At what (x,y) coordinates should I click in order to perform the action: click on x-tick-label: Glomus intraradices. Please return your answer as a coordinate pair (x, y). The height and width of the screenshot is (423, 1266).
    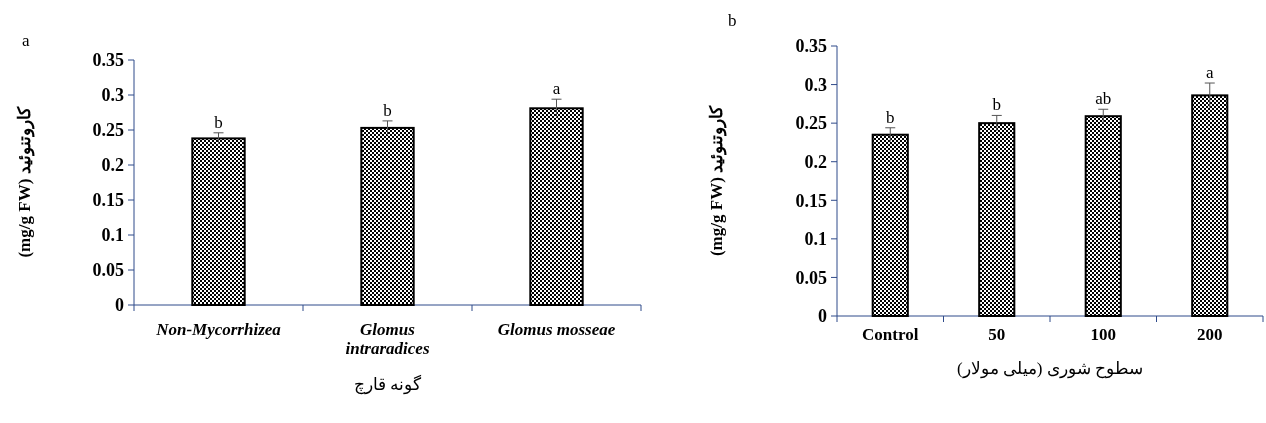
    Looking at the image, I should click on (387, 339).